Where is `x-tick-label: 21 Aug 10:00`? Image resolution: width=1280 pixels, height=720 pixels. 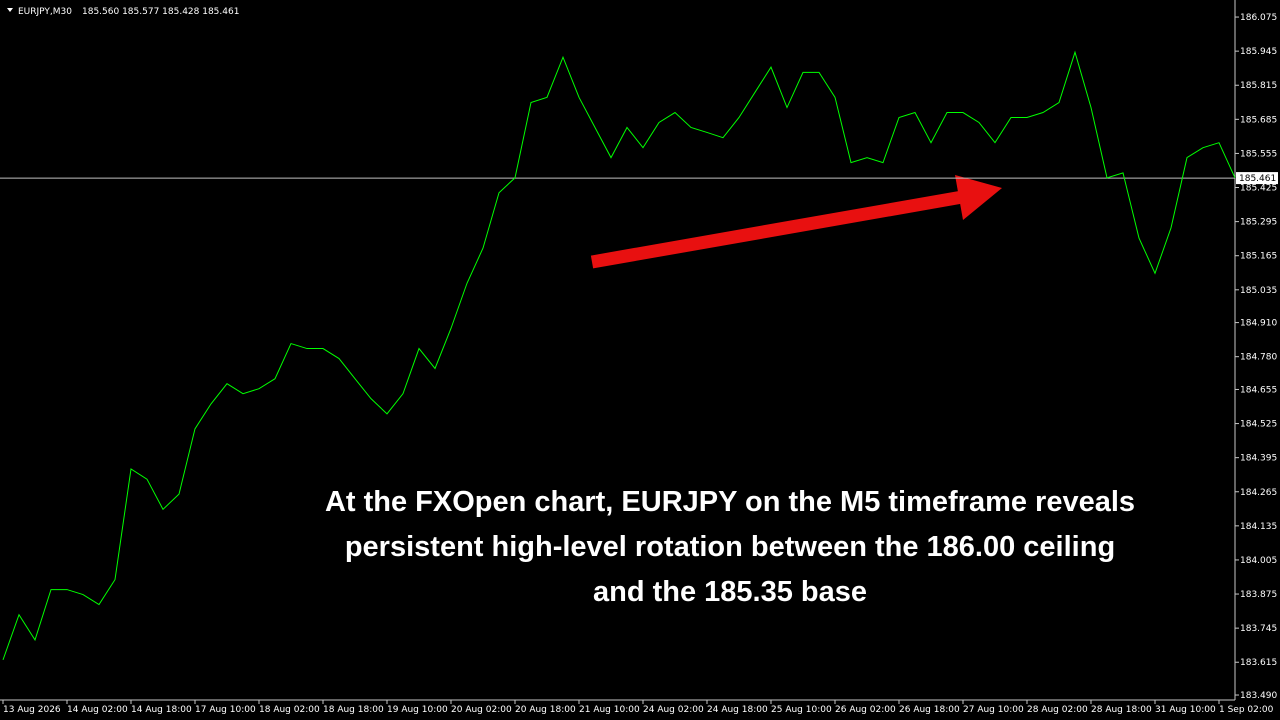 x-tick-label: 21 Aug 10:00 is located at coordinates (609, 710).